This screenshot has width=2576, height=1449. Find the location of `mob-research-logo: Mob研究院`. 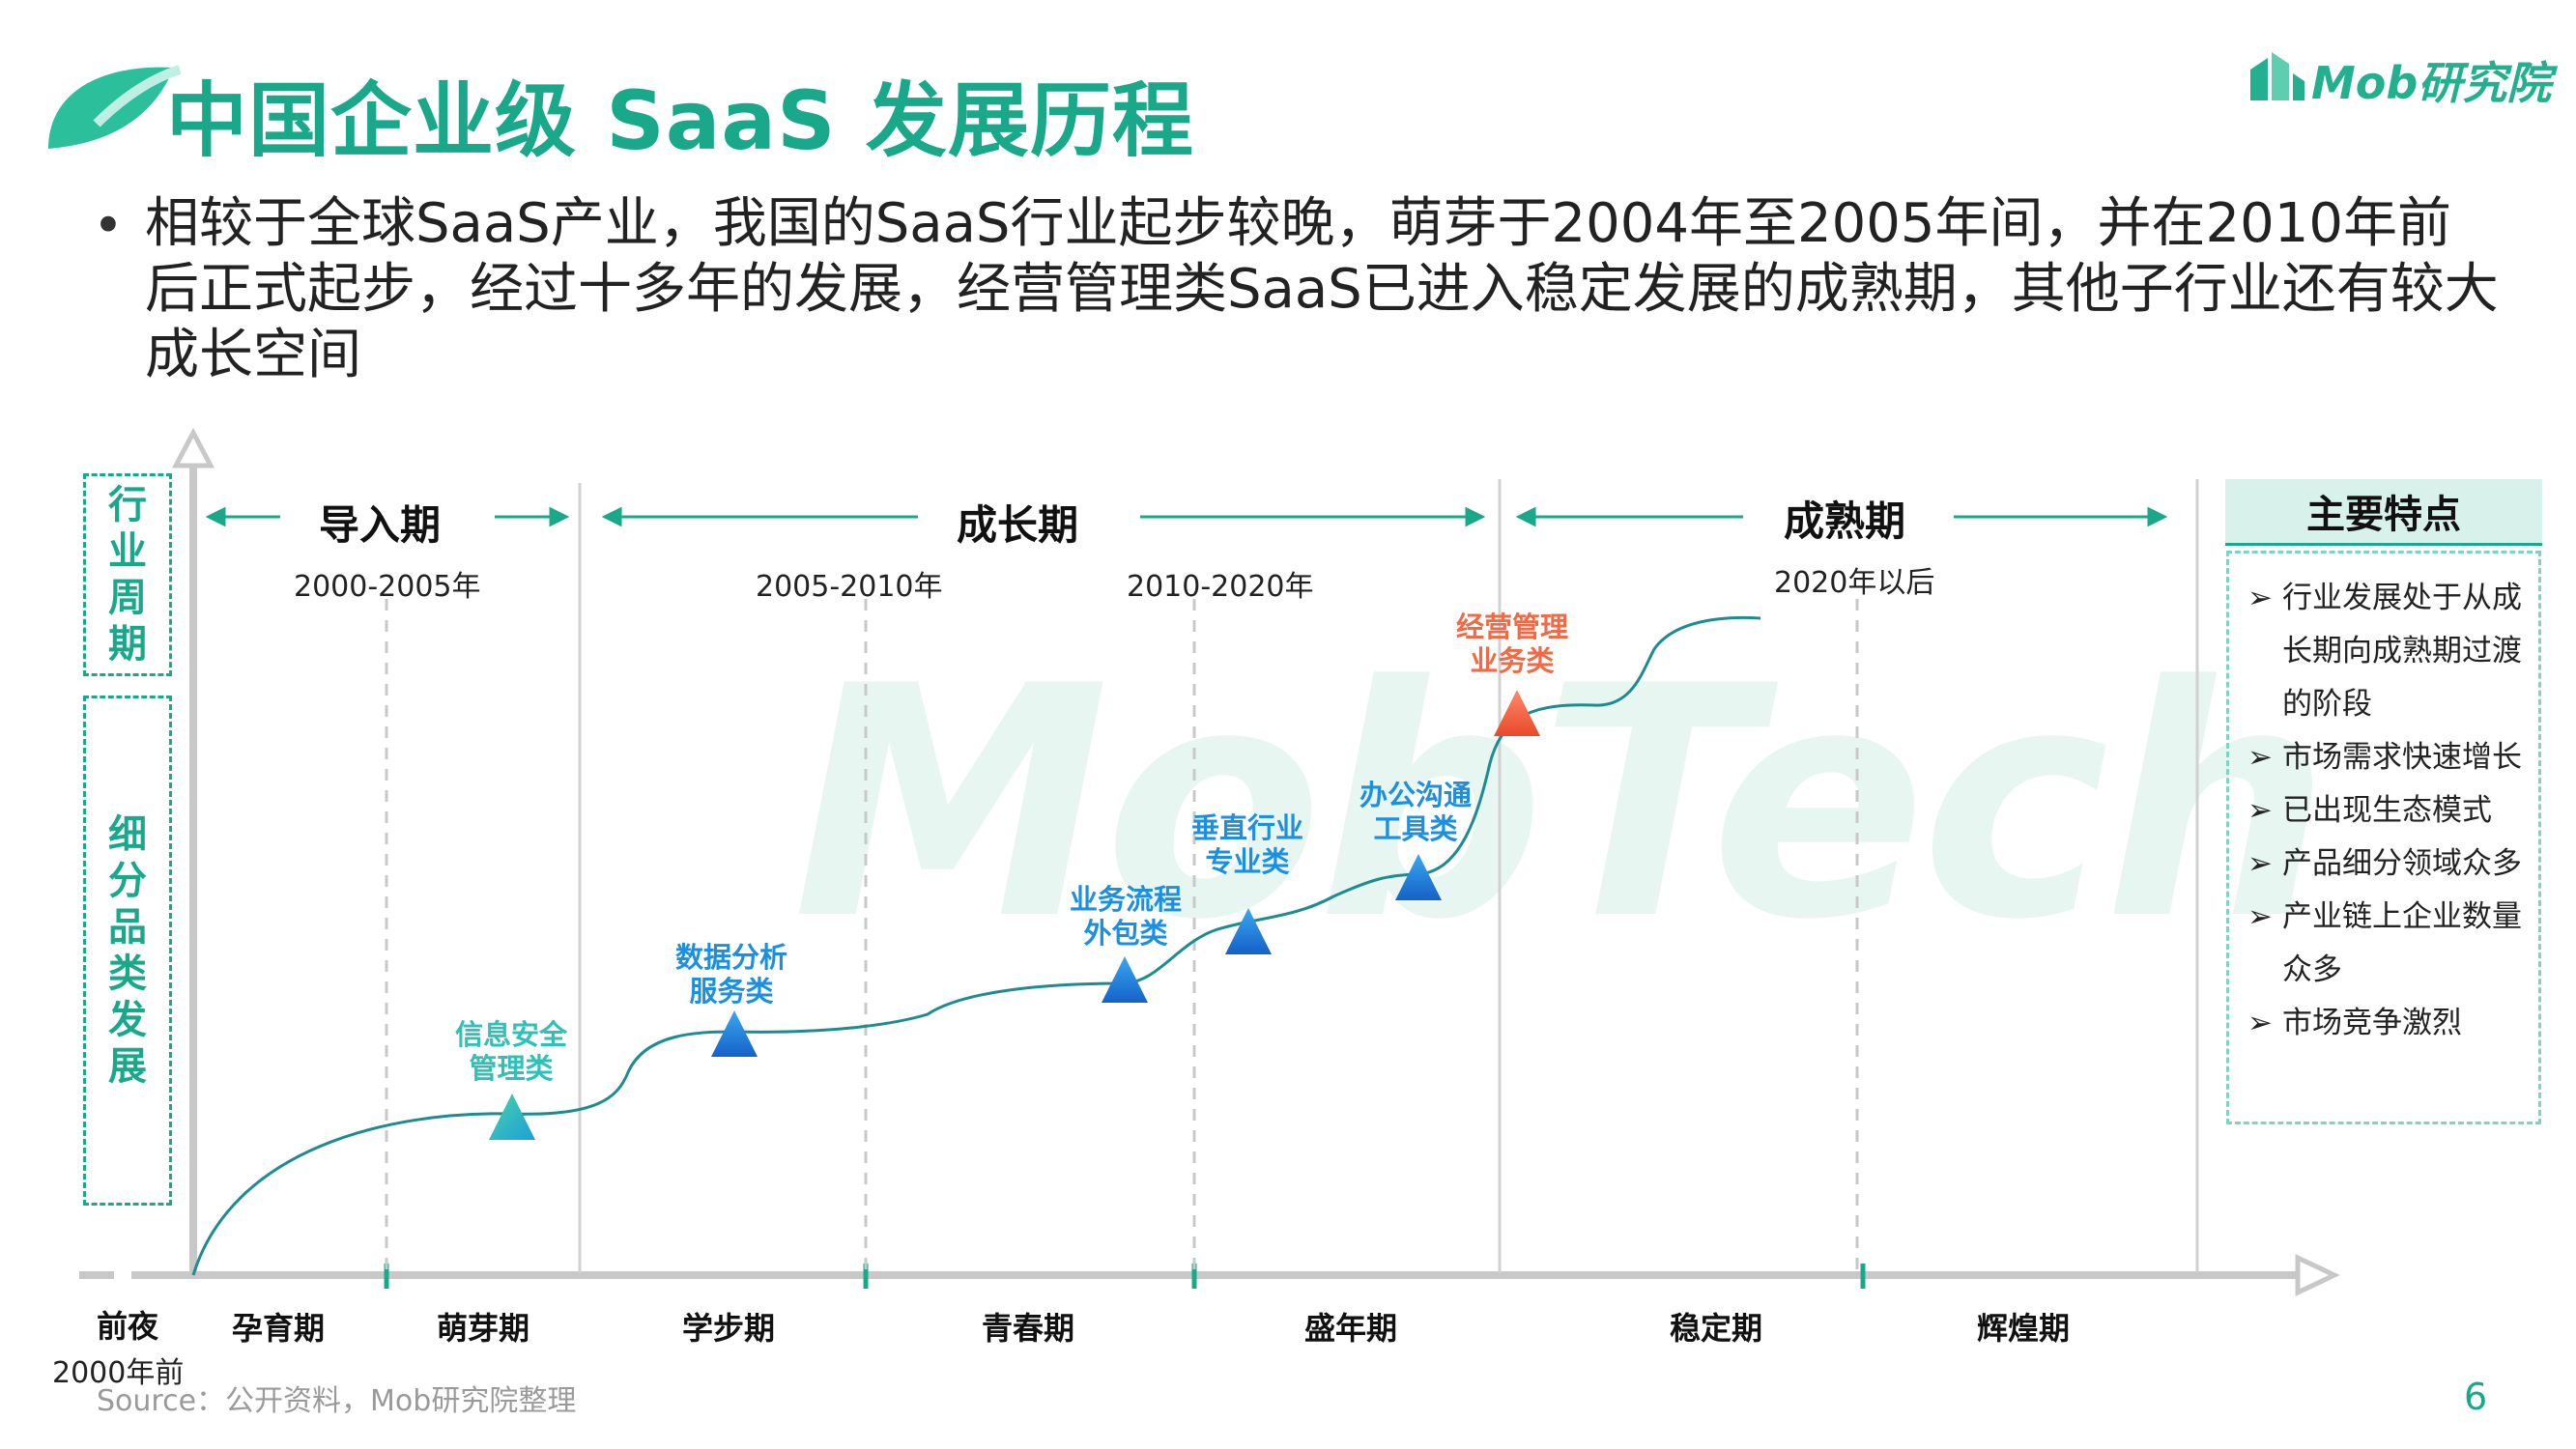

mob-research-logo: Mob研究院 is located at coordinates (2432, 83).